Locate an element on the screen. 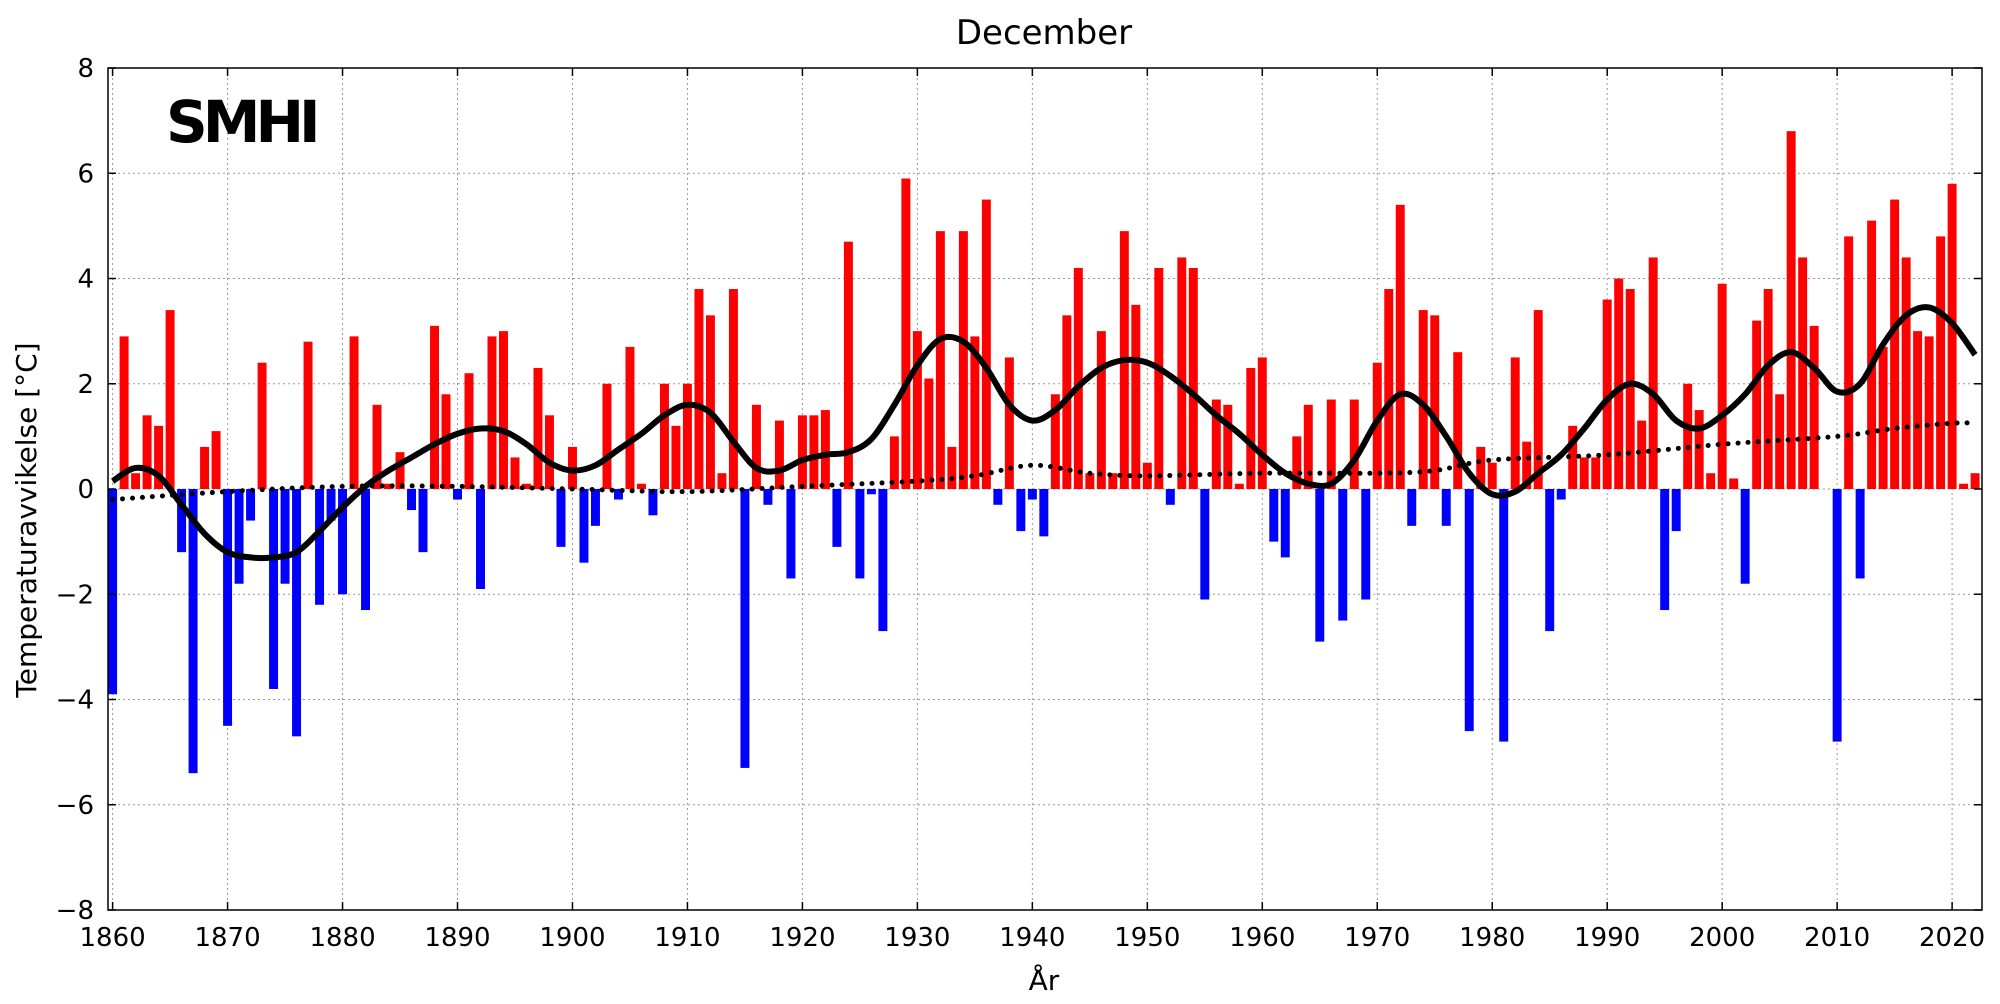 The height and width of the screenshot is (1004, 2000). bar-1922 is located at coordinates (825, 449).